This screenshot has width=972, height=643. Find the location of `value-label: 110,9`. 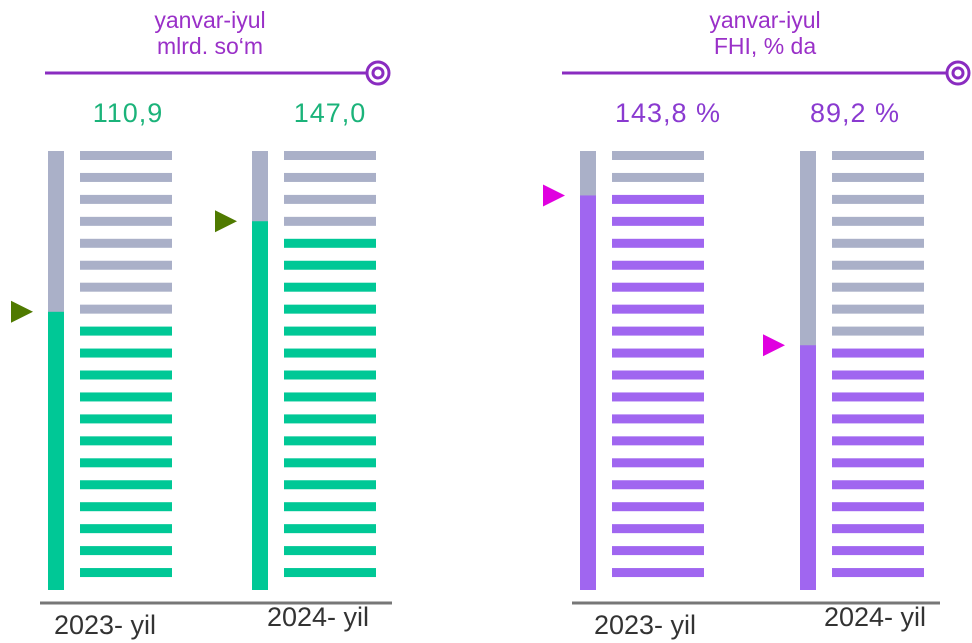

value-label: 110,9 is located at coordinates (128, 113).